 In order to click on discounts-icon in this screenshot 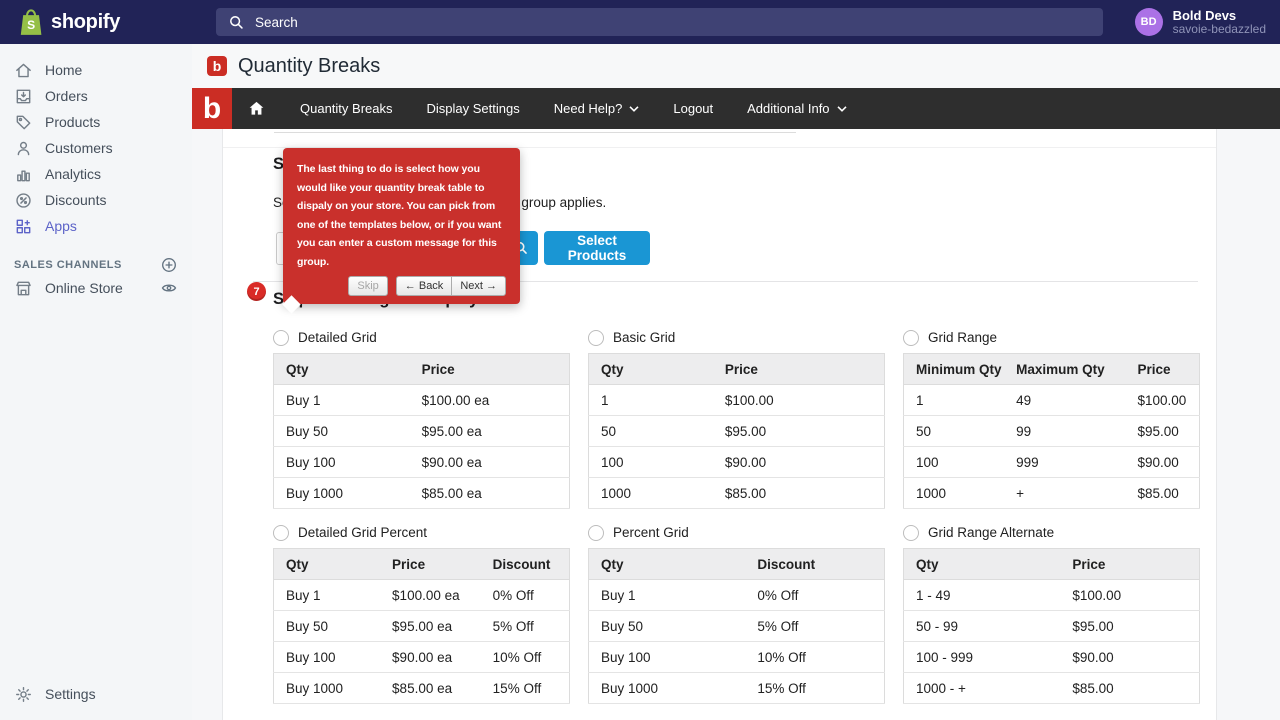, I will do `click(23, 200)`.